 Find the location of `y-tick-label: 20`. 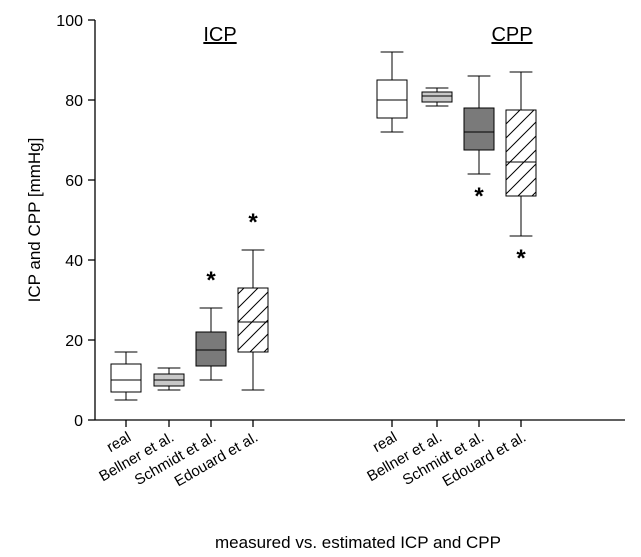

y-tick-label: 20 is located at coordinates (74, 341).